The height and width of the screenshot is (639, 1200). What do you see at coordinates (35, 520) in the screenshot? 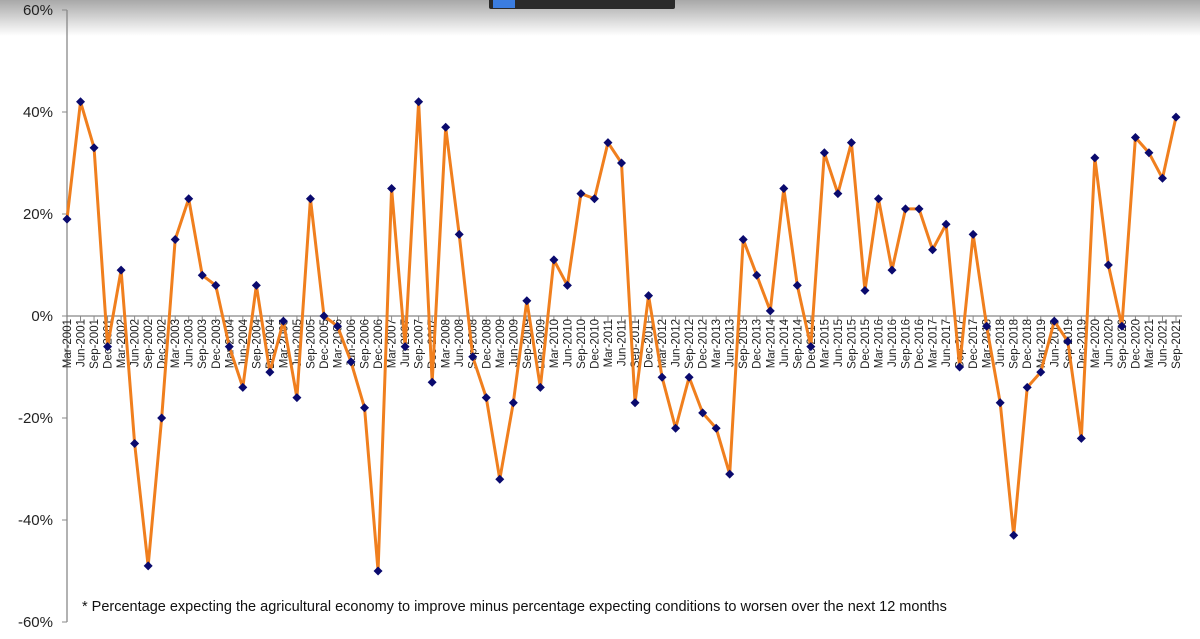
I see `y-tick-label: -40%` at bounding box center [35, 520].